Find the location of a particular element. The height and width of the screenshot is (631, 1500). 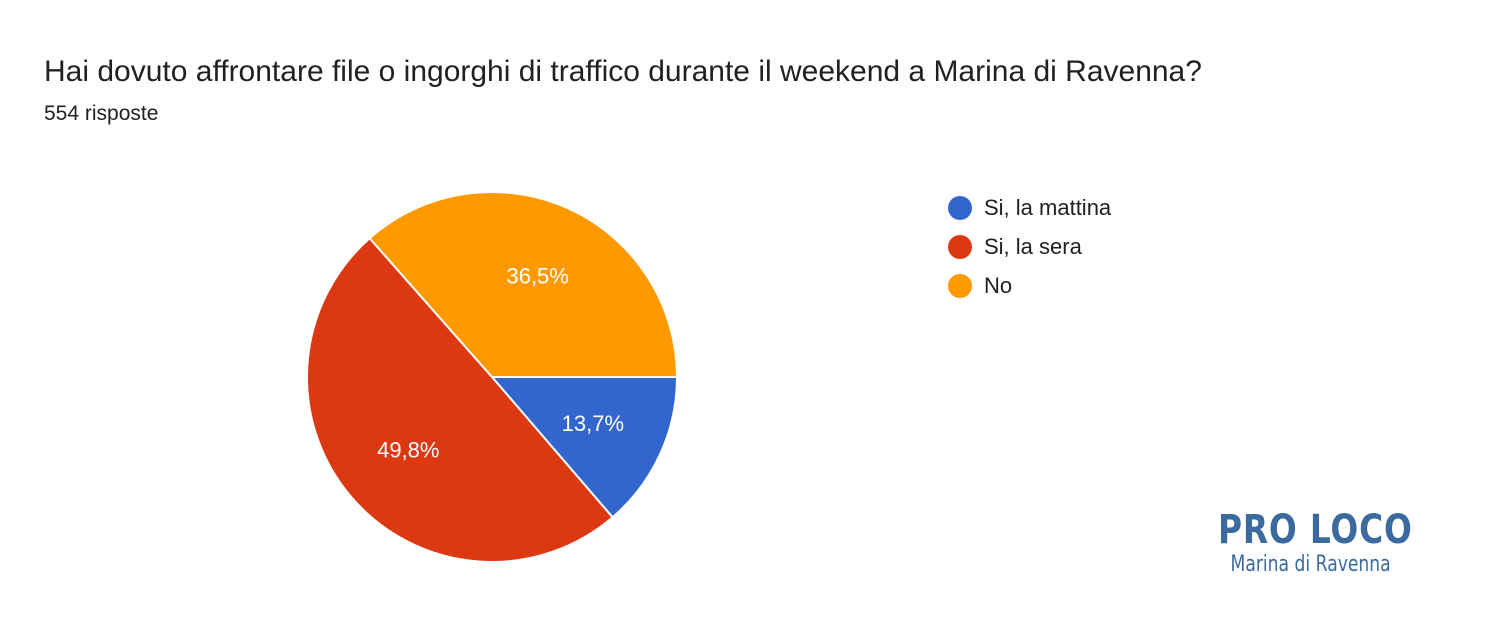

slice-label-1: 49,8% is located at coordinates (408, 449).